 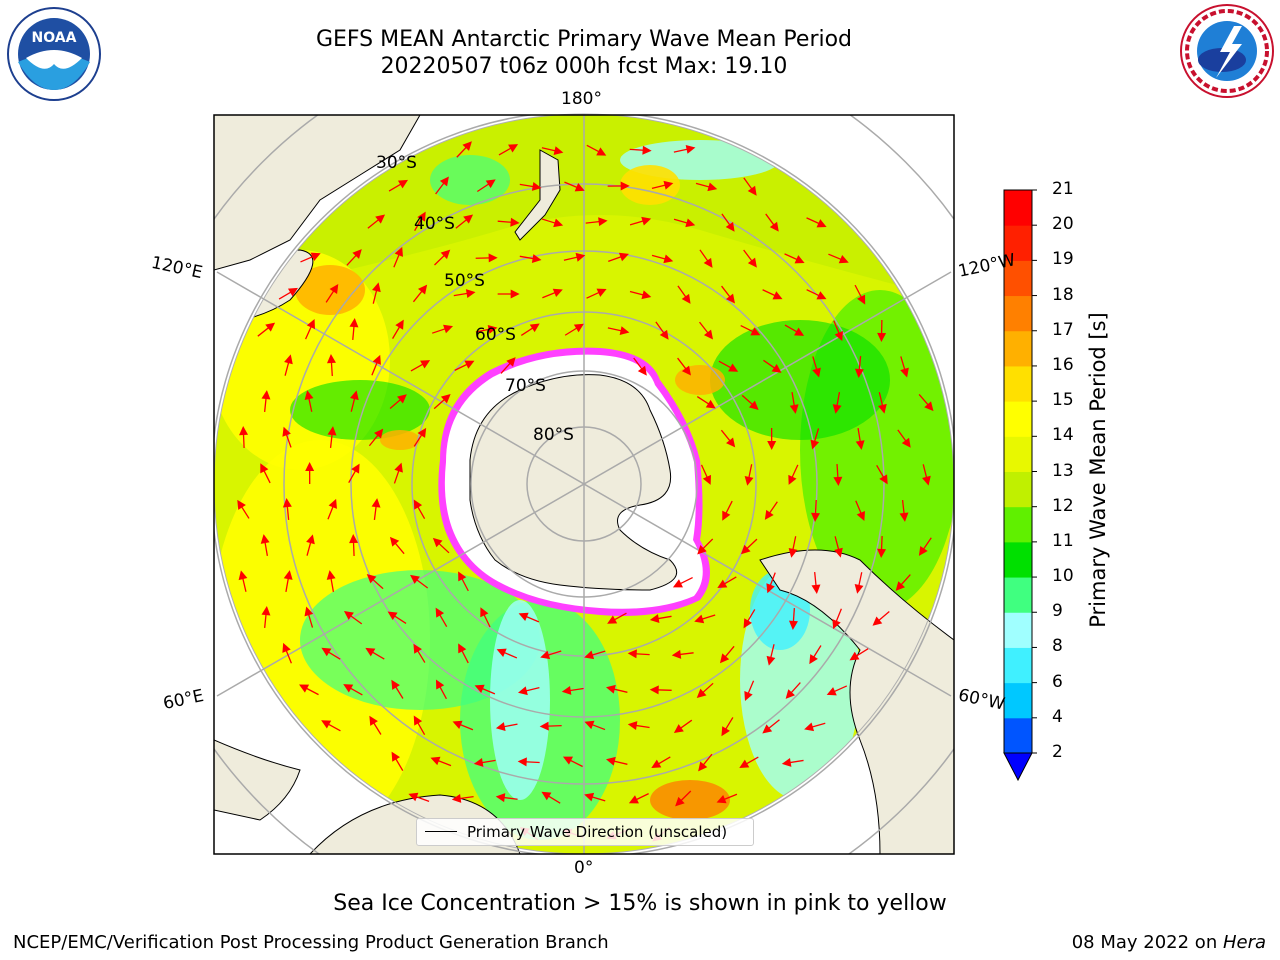 I want to click on colorbar-tick-label: 6, so click(x=1057, y=681).